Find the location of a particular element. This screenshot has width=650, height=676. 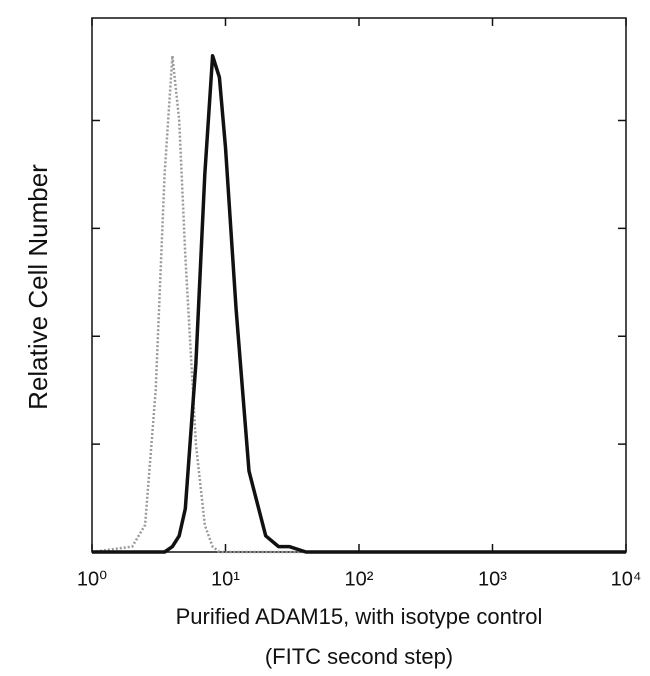

x-tick-label: 10⁴ is located at coordinates (626, 579).